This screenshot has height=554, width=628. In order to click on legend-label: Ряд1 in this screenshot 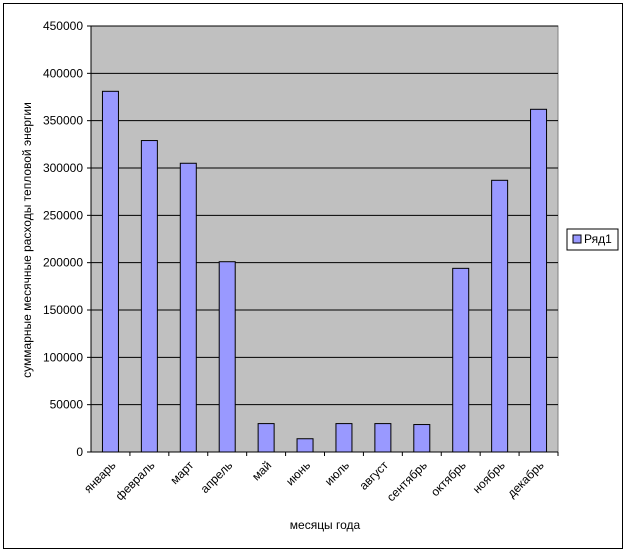, I will do `click(598, 239)`.